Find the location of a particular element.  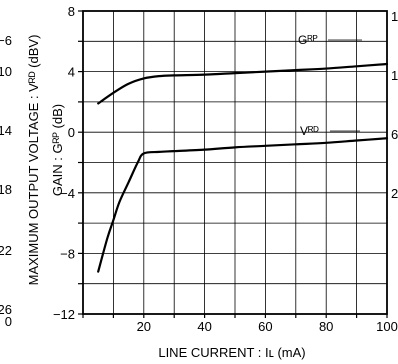

y-tick-label: 4 is located at coordinates (71, 72).